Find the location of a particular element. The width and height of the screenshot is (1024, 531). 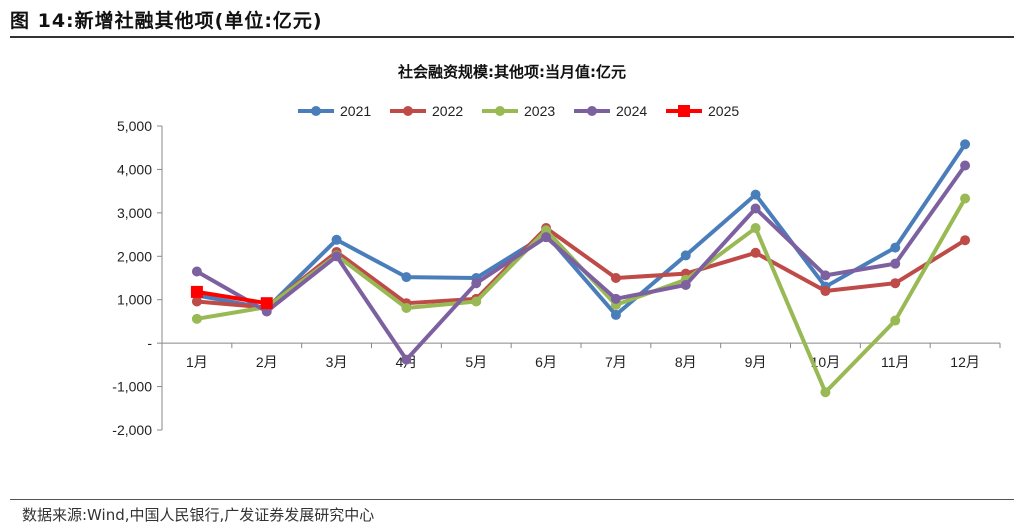

legend-item-2021: 2021 is located at coordinates (334, 111).